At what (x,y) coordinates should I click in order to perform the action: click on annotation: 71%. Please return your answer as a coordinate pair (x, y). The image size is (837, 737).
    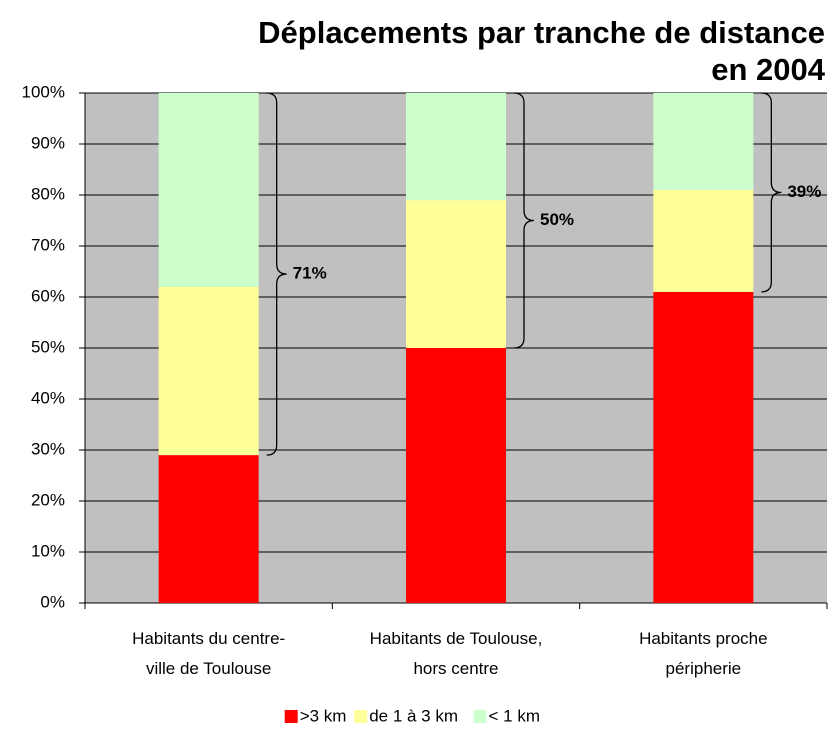
    Looking at the image, I should click on (310, 273).